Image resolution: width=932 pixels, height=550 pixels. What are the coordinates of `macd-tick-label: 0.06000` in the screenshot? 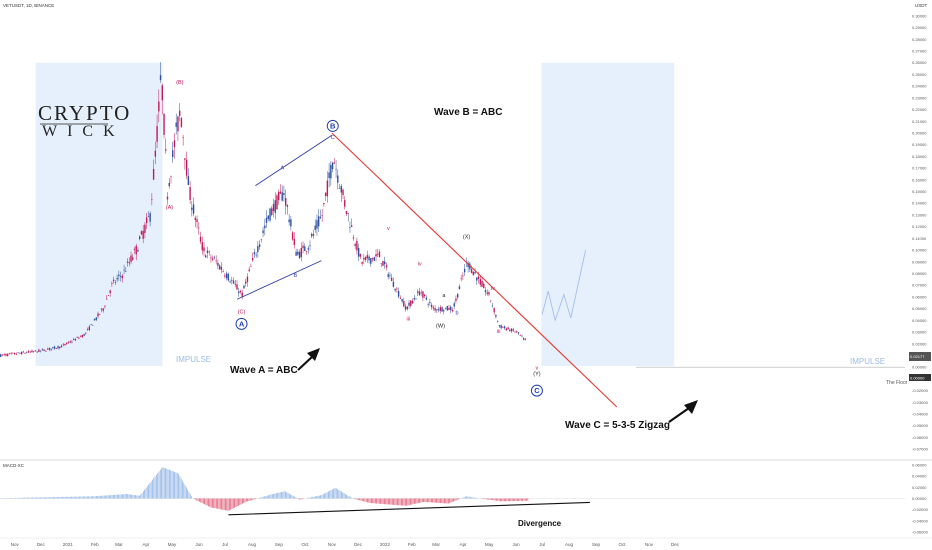 It's located at (919, 464).